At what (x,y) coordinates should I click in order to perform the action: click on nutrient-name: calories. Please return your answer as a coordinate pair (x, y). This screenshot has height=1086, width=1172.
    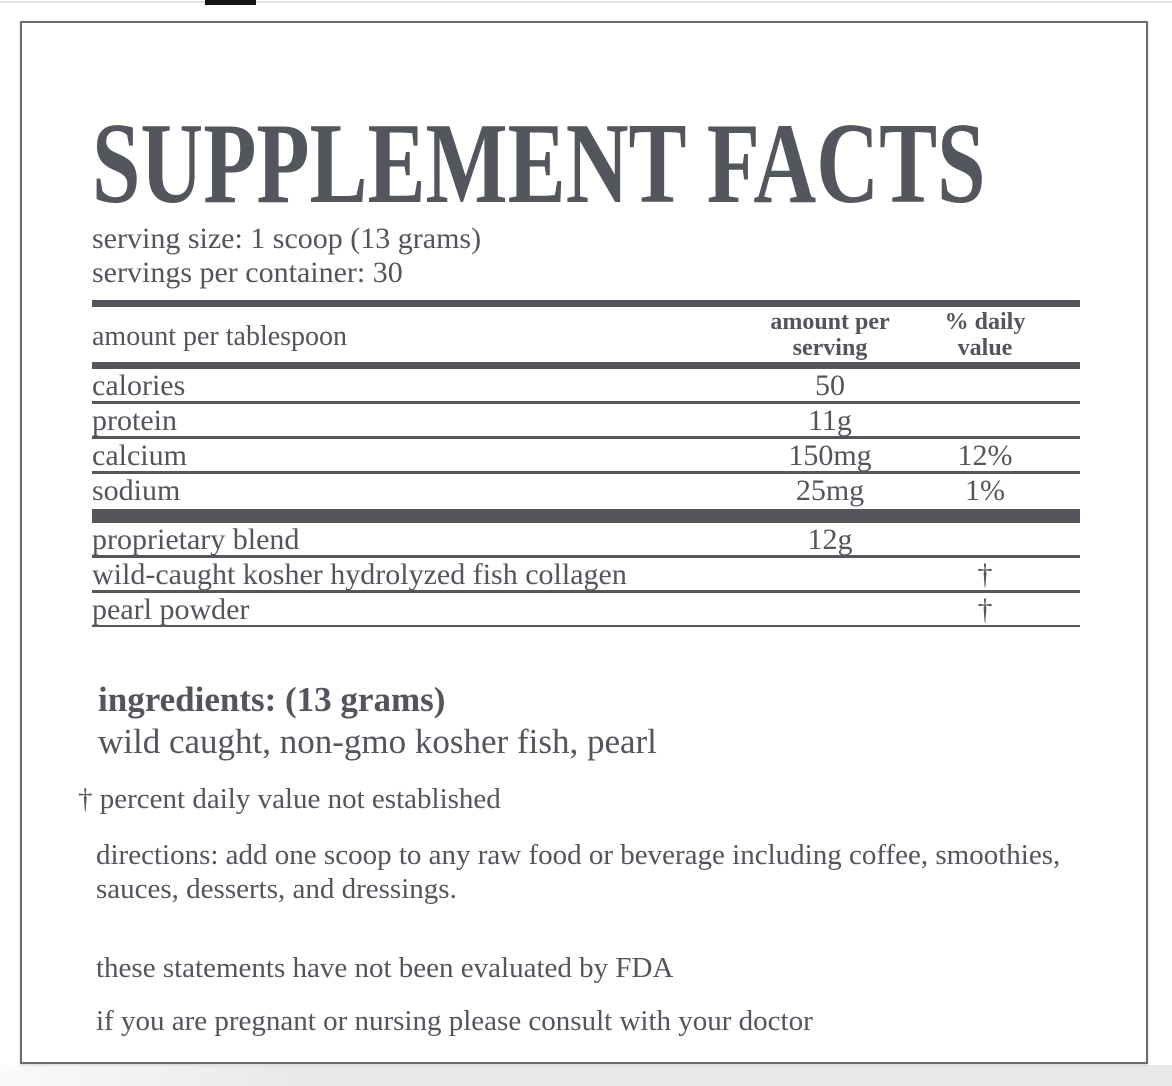
    Looking at the image, I should click on (139, 385).